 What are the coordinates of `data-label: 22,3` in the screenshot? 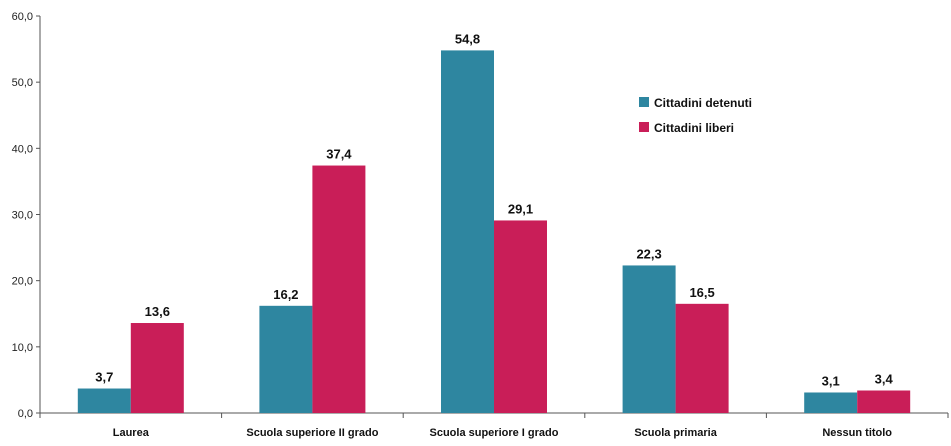 It's located at (648, 253).